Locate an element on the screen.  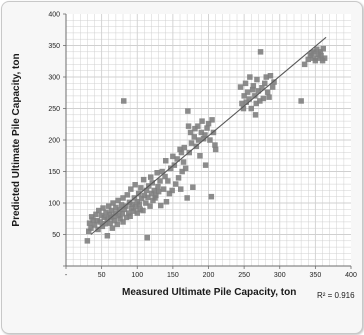
y-axis-title: Predicted Ultimate Pile Capacity, ton is located at coordinates (16, 139).